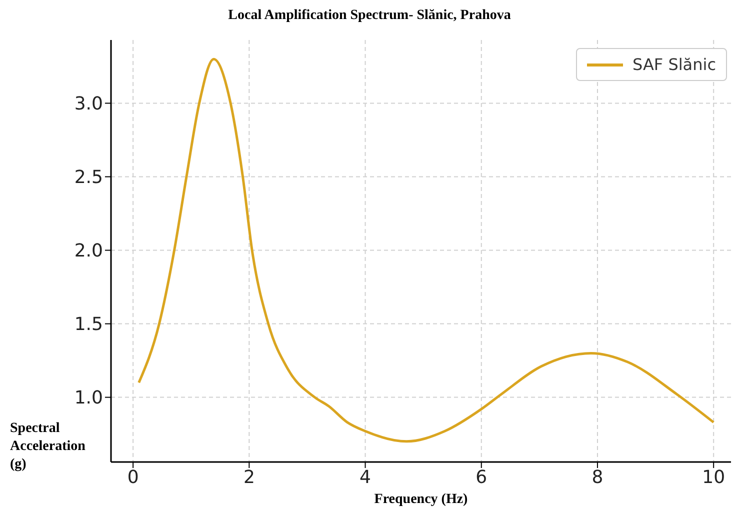  What do you see at coordinates (674, 64) in the screenshot?
I see `legend-label: SAF Slănic` at bounding box center [674, 64].